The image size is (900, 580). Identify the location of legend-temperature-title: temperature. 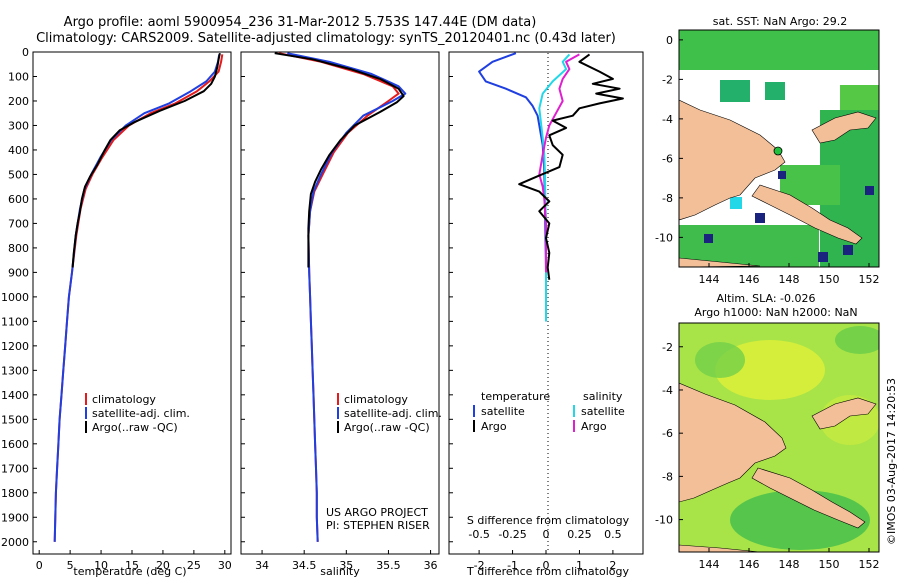
(515, 396).